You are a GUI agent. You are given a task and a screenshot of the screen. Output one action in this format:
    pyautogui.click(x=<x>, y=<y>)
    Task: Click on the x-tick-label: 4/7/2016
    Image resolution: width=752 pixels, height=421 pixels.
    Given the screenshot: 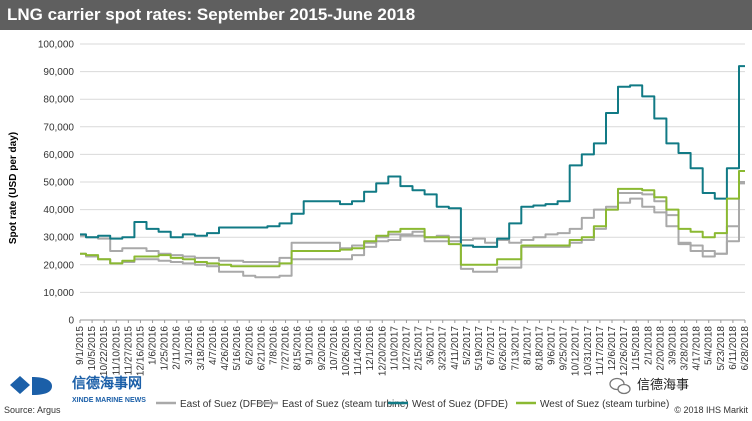 What is the action you would take?
    pyautogui.click(x=213, y=345)
    